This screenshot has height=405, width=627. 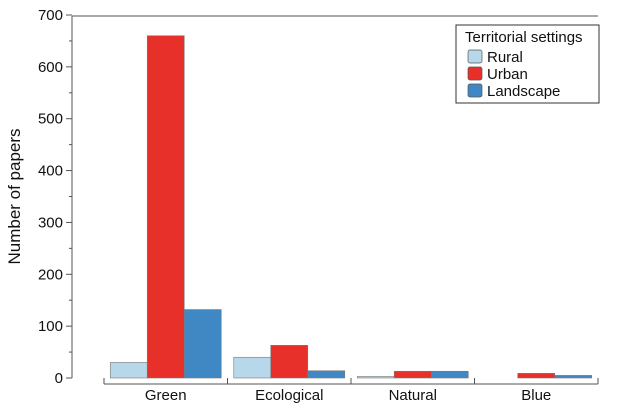 I want to click on y-tick-label: 400, so click(x=50, y=171).